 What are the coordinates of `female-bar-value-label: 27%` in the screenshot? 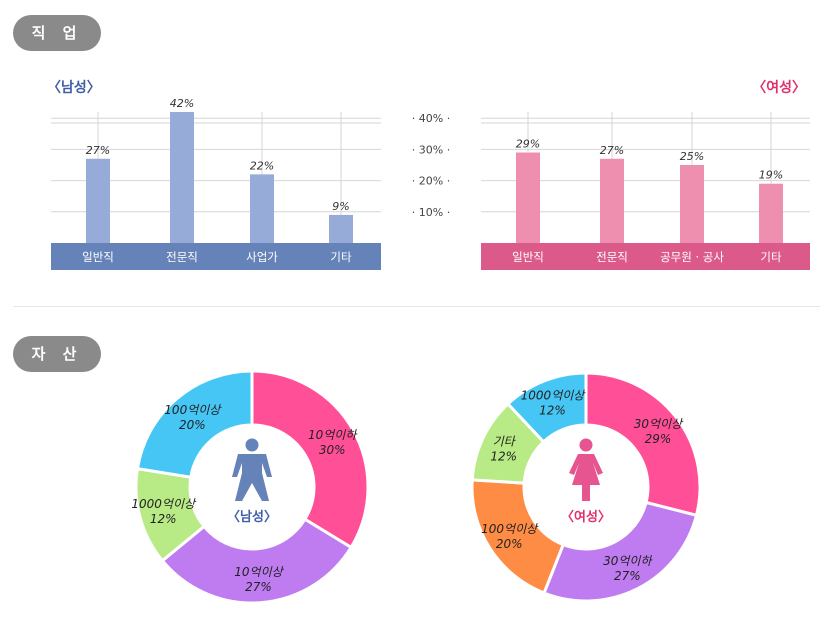 It's located at (612, 150).